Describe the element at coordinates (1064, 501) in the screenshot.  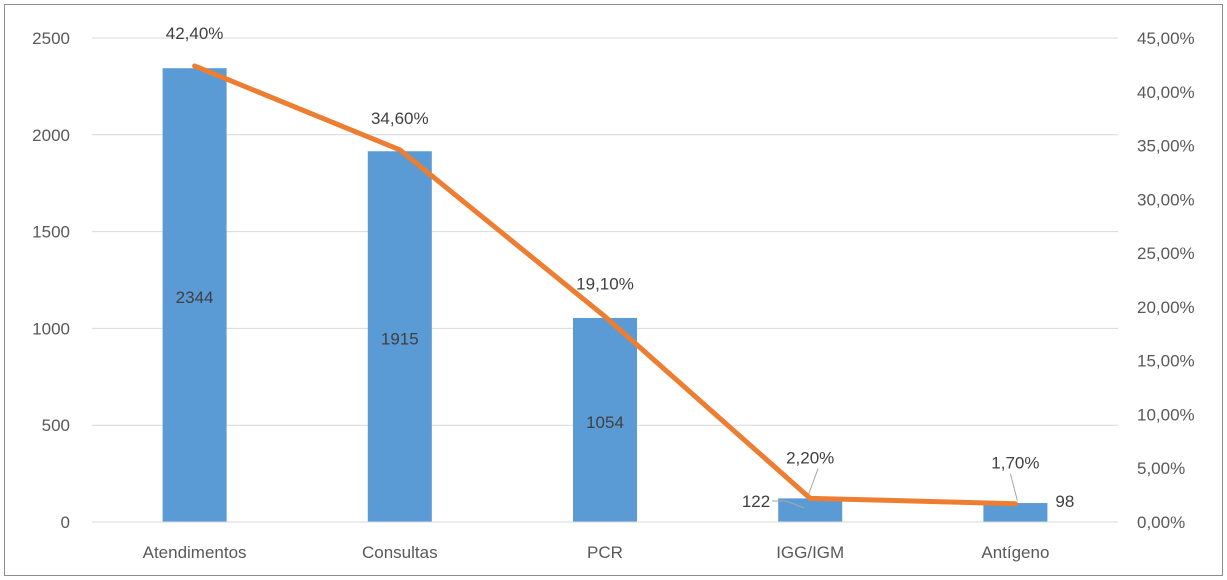
I see `bar-data-label: 98` at that location.